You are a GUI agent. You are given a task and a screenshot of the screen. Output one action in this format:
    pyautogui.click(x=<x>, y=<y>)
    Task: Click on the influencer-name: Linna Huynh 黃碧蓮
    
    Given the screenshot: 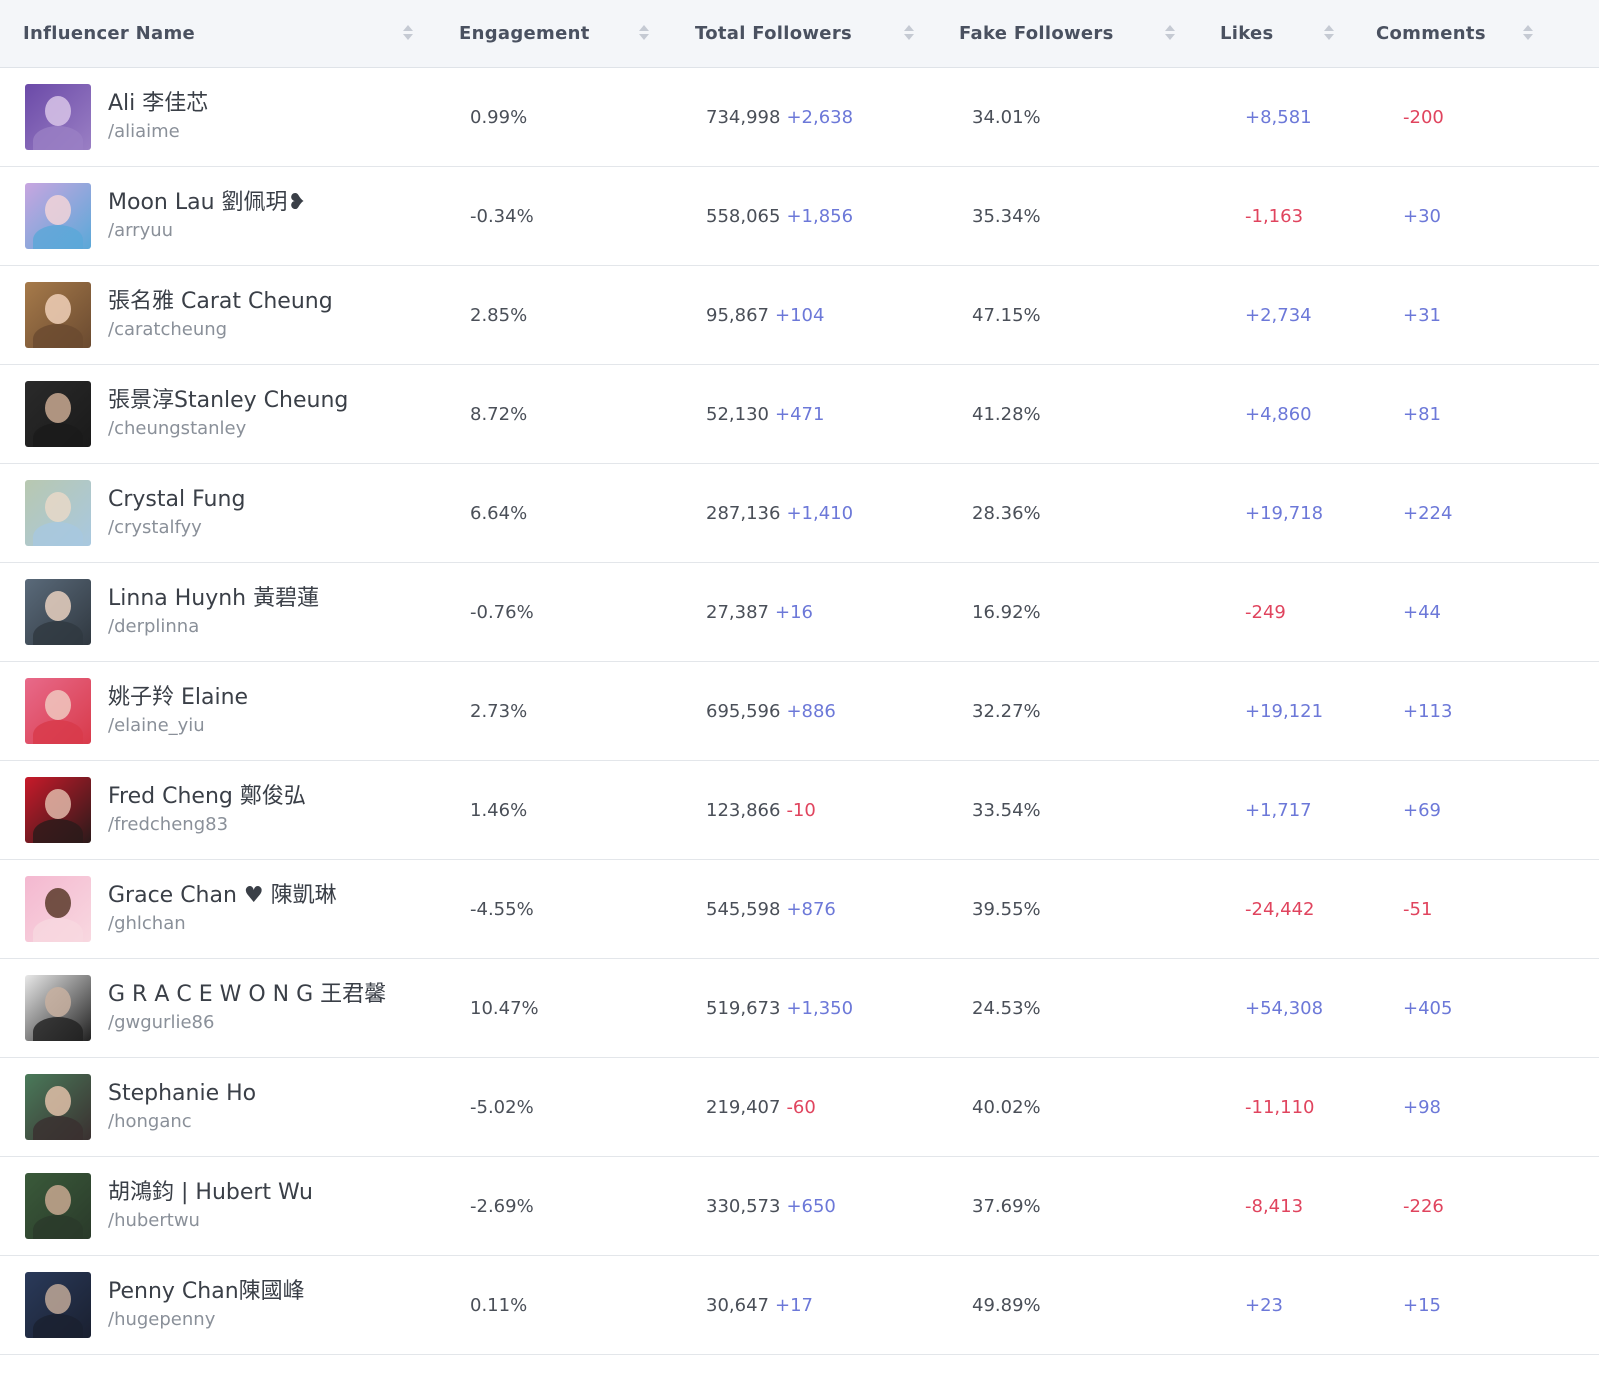 What is the action you would take?
    pyautogui.click(x=214, y=598)
    